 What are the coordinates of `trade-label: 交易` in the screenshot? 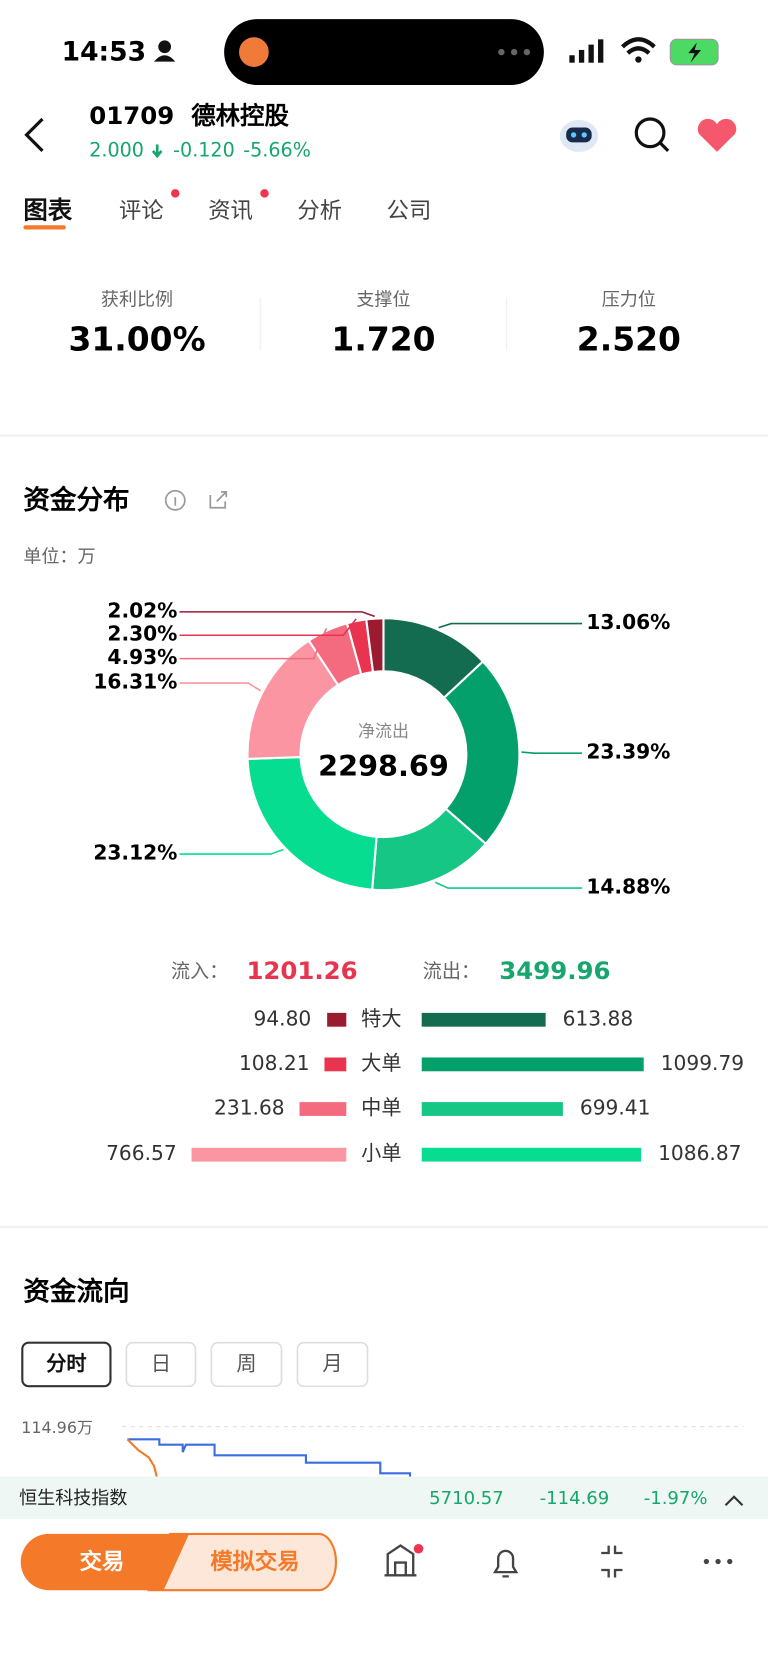 It's located at (102, 1561).